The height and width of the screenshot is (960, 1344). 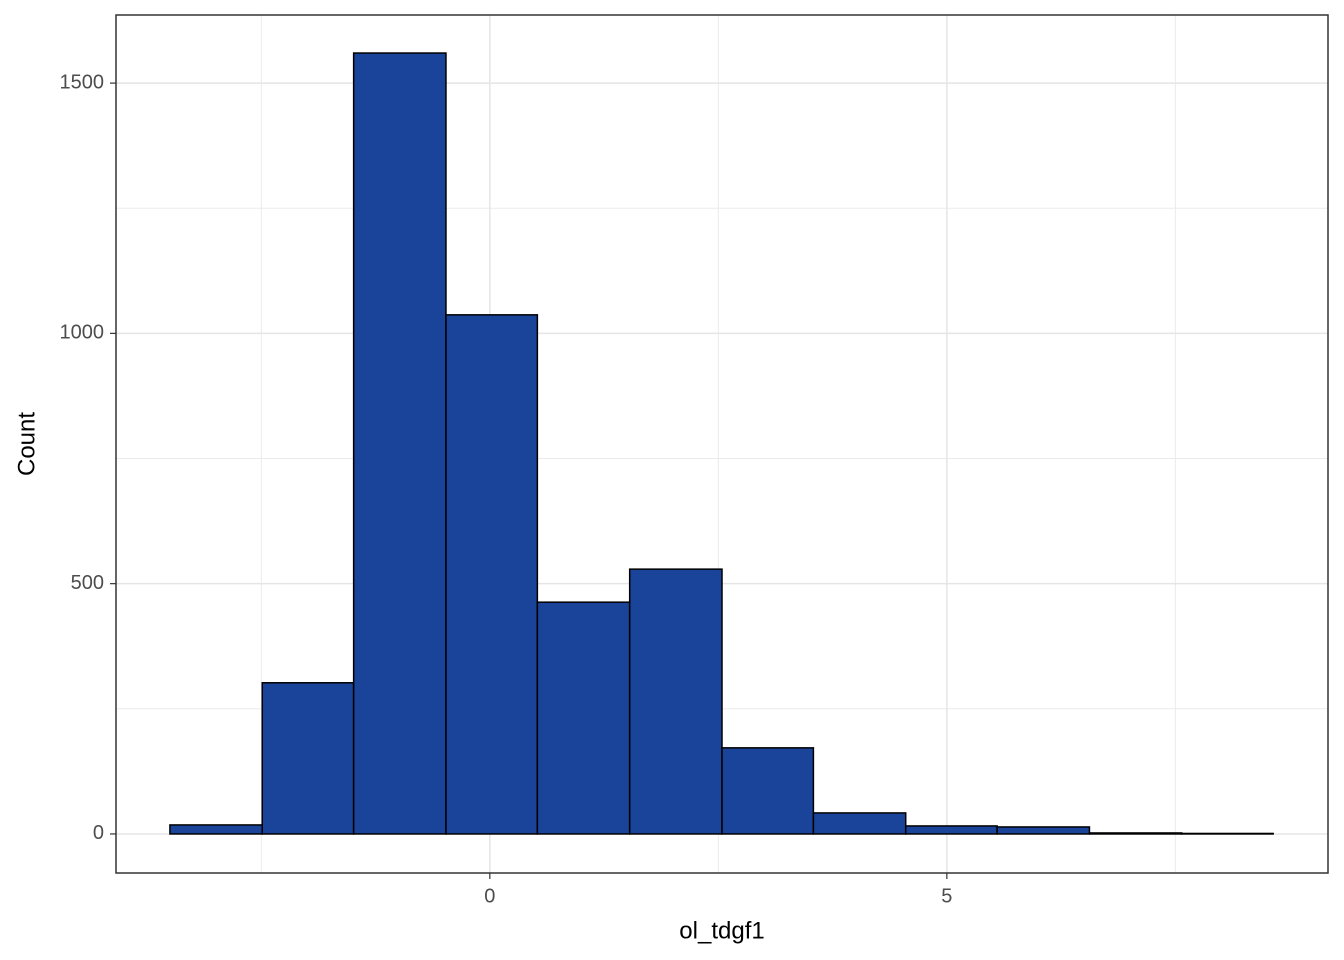 What do you see at coordinates (721, 930) in the screenshot?
I see `x-axis-title: ol_tdgf1` at bounding box center [721, 930].